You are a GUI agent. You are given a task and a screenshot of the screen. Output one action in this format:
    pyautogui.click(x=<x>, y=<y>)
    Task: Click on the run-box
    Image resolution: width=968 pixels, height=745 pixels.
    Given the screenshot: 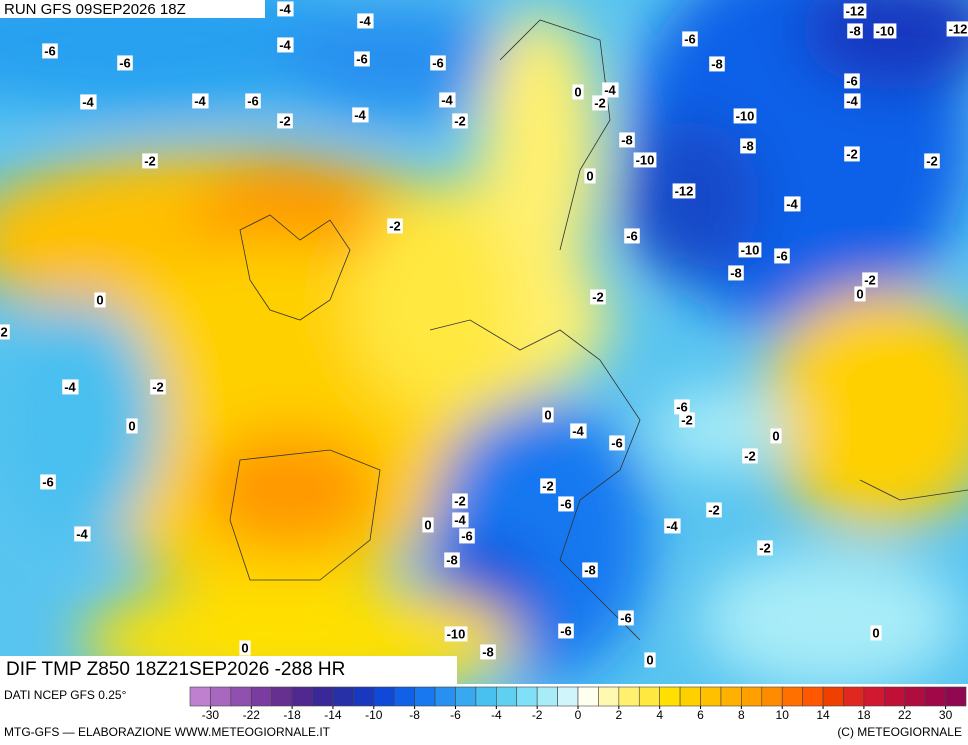 What is the action you would take?
    pyautogui.click(x=132, y=9)
    